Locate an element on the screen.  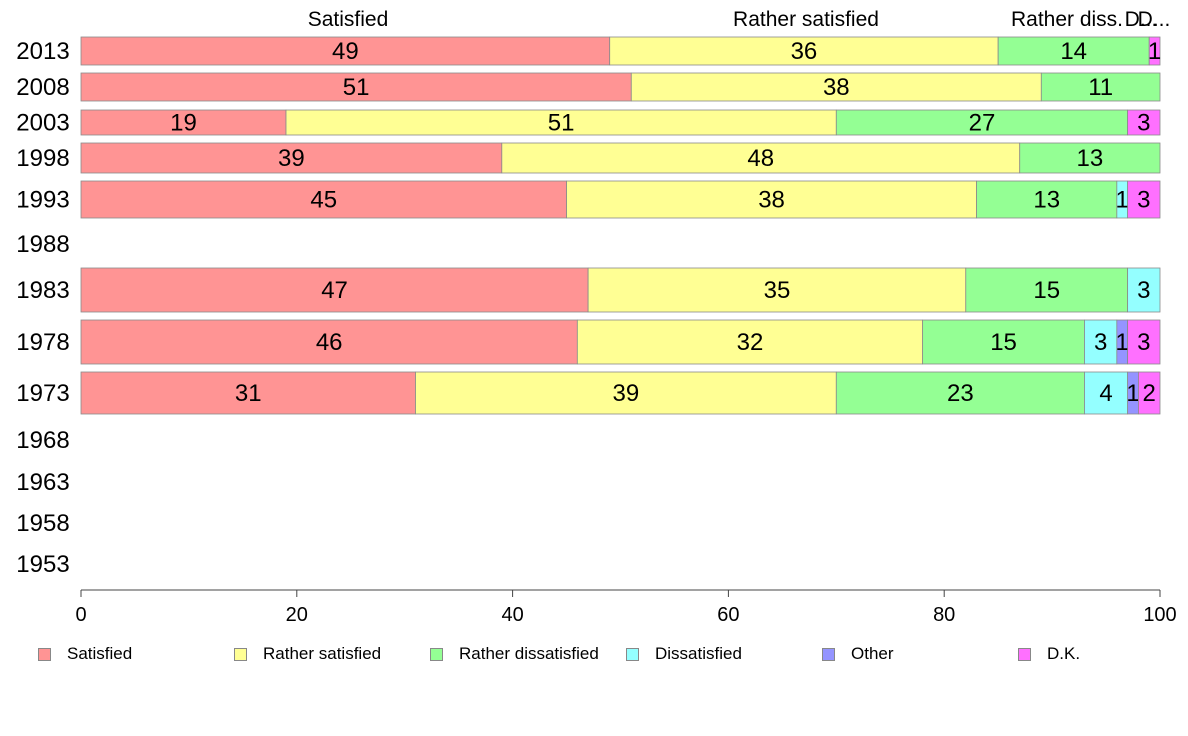
data-label: 31 is located at coordinates (248, 393).